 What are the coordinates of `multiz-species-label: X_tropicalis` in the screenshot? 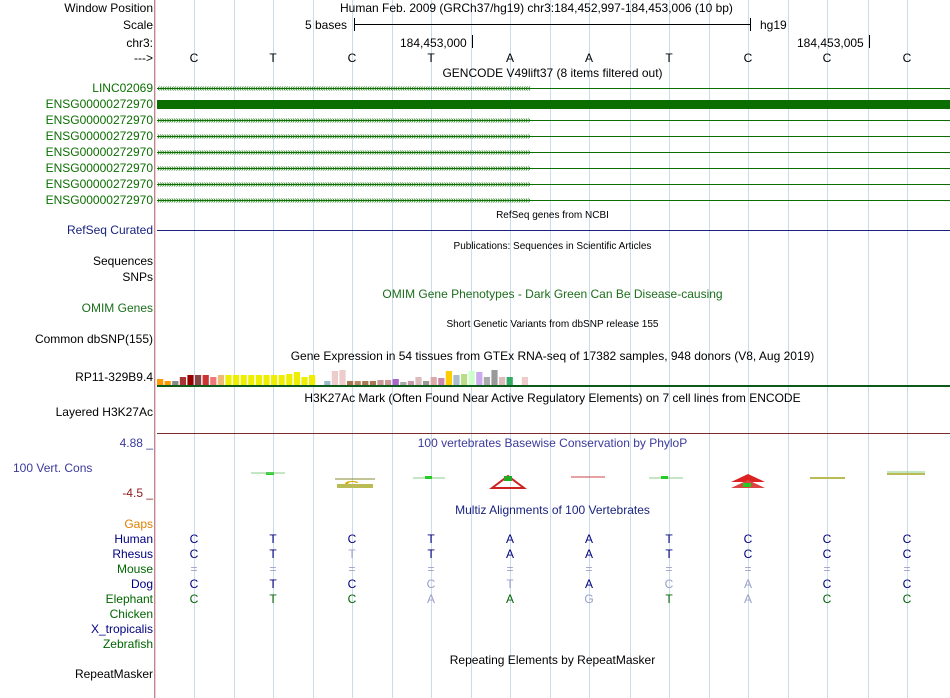 It's located at (121, 629).